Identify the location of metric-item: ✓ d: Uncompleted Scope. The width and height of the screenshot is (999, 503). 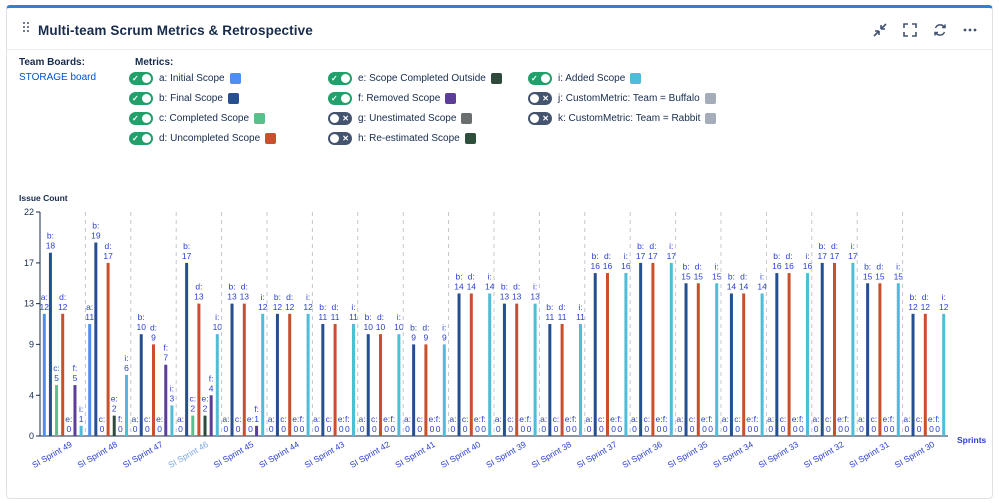
(203, 138).